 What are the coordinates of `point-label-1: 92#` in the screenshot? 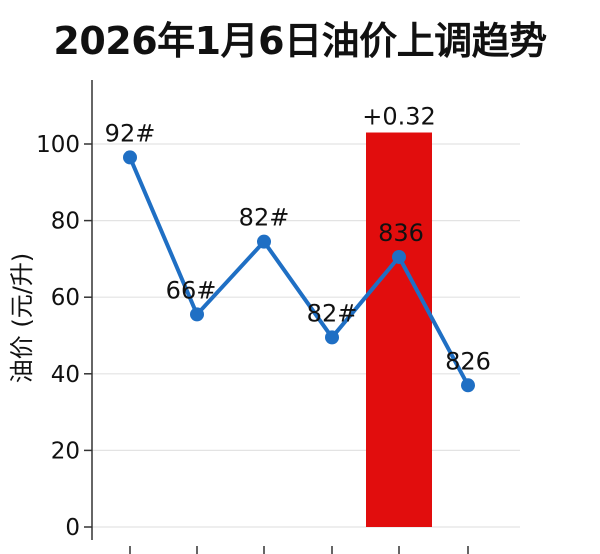 It's located at (130, 133).